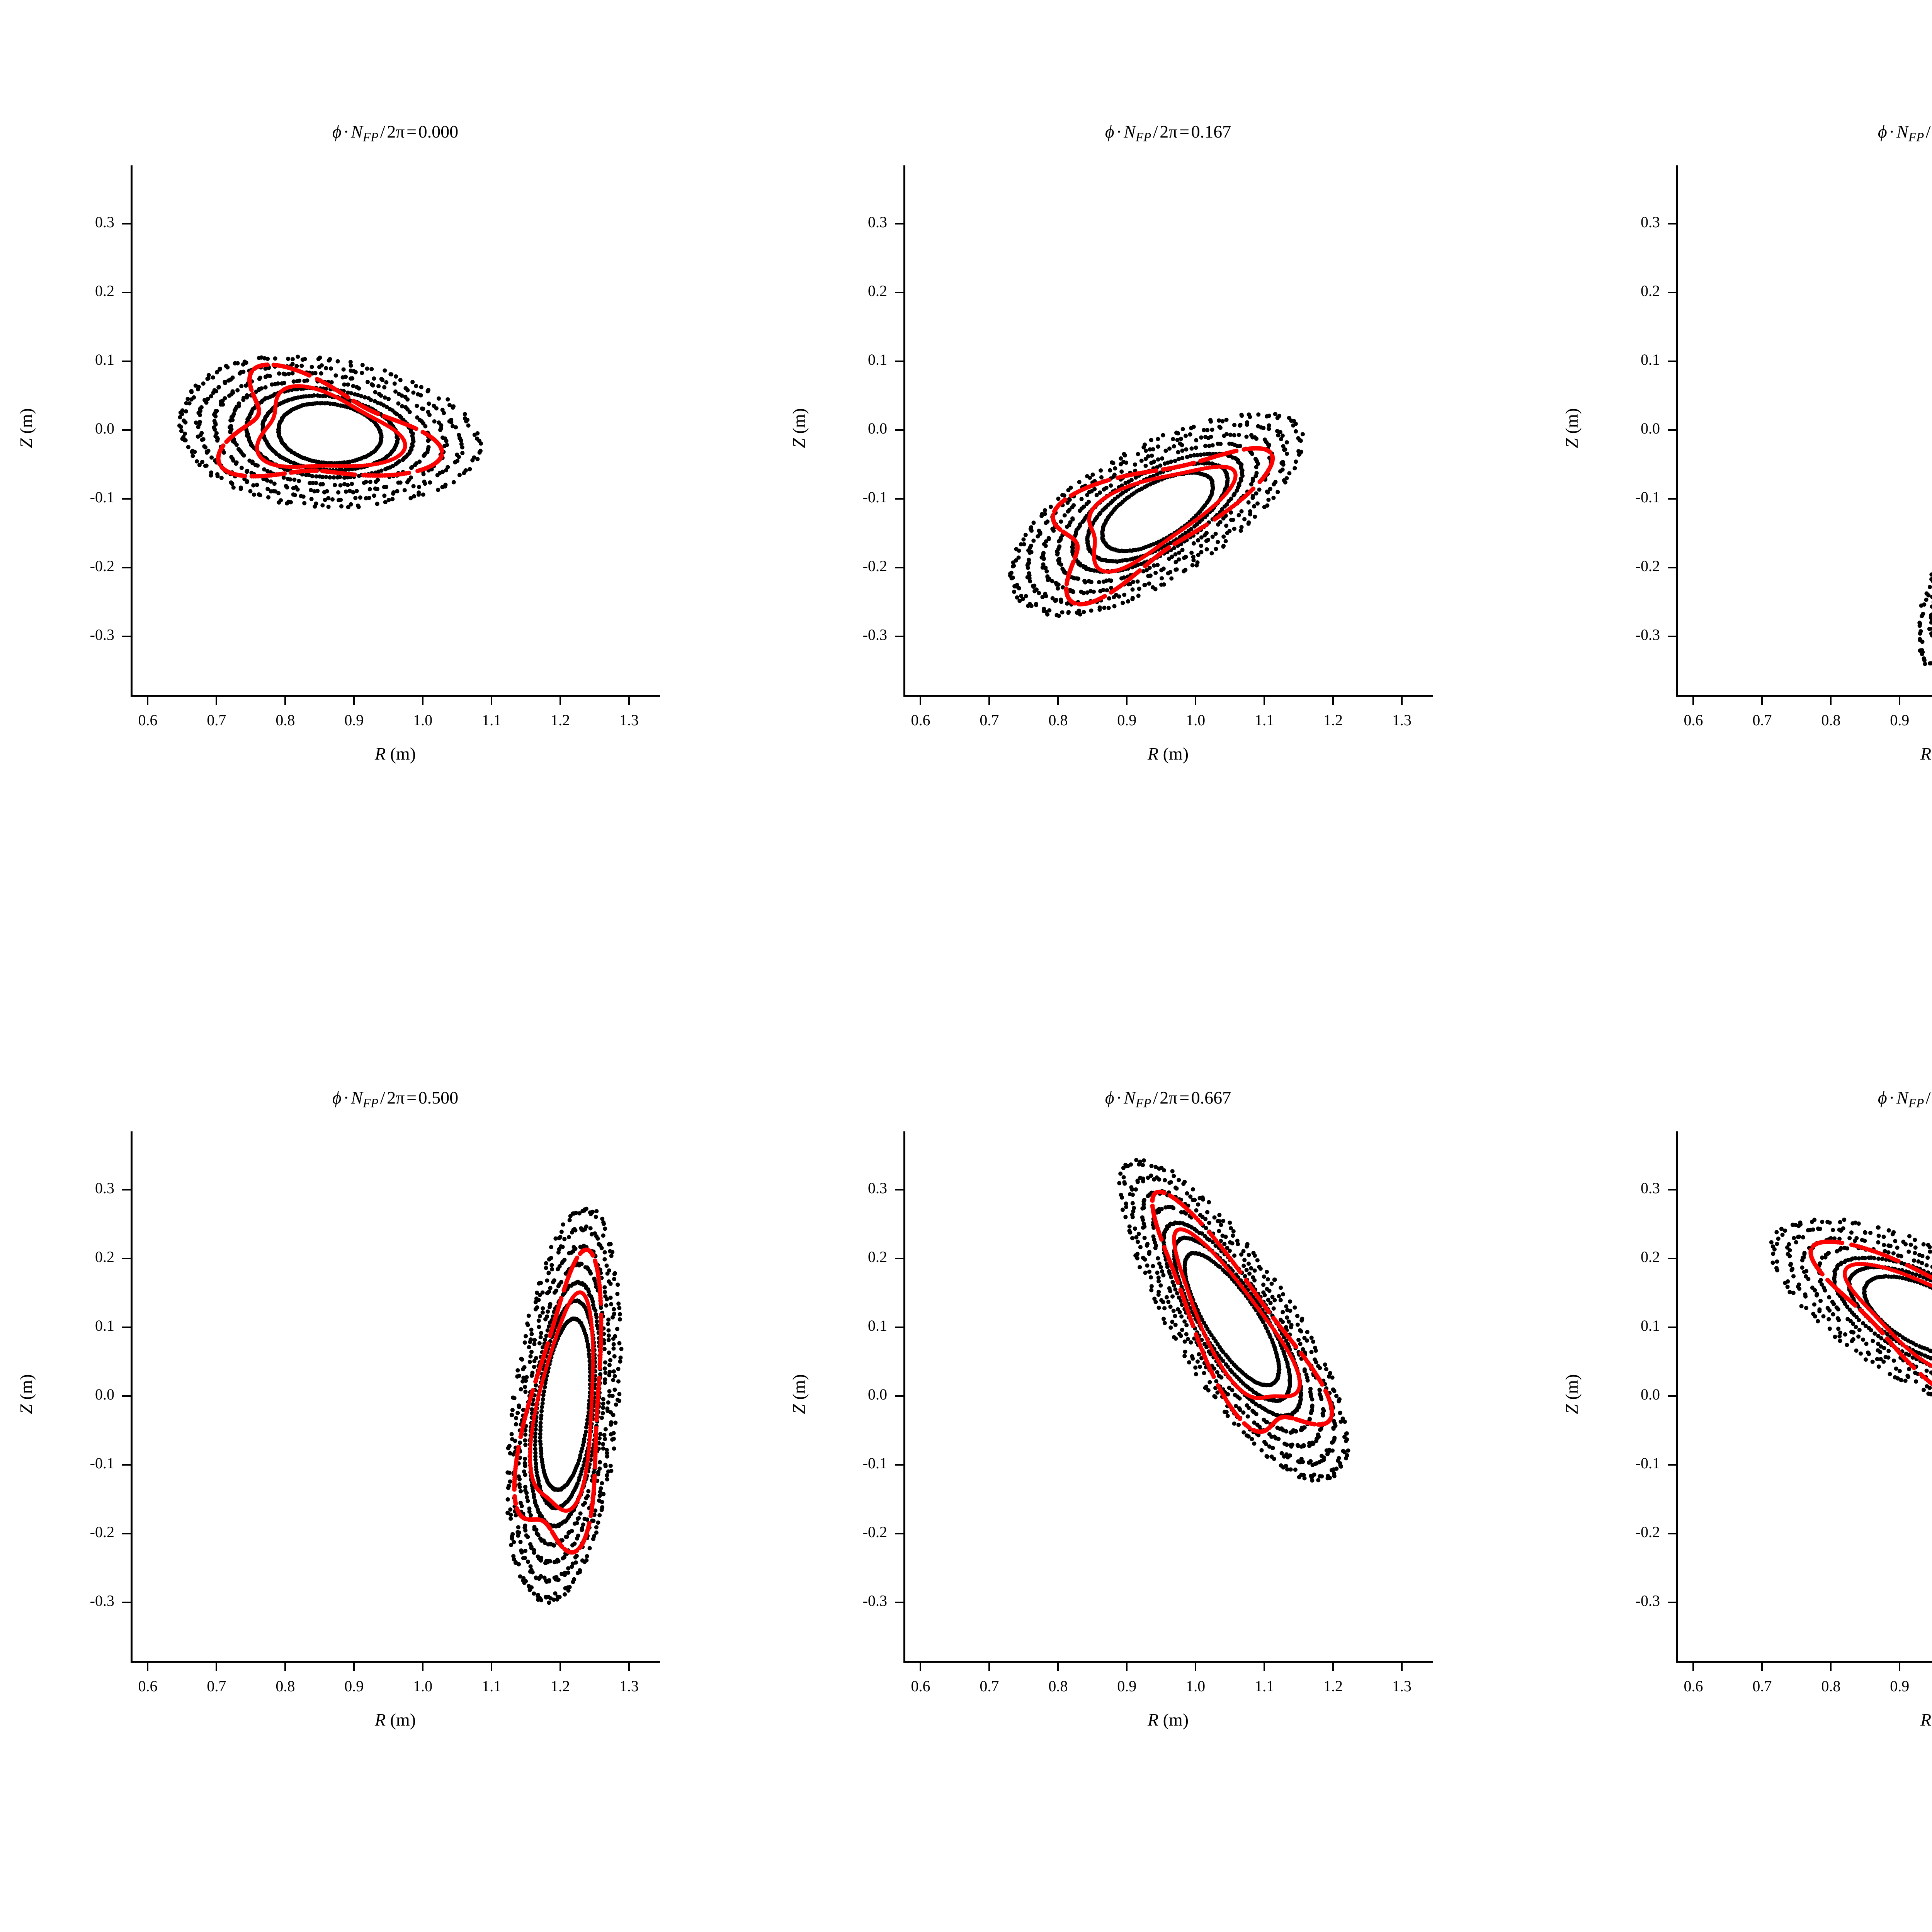 The width and height of the screenshot is (1932, 1932). I want to click on y-tick-label-1-0: 0.3, so click(878, 222).